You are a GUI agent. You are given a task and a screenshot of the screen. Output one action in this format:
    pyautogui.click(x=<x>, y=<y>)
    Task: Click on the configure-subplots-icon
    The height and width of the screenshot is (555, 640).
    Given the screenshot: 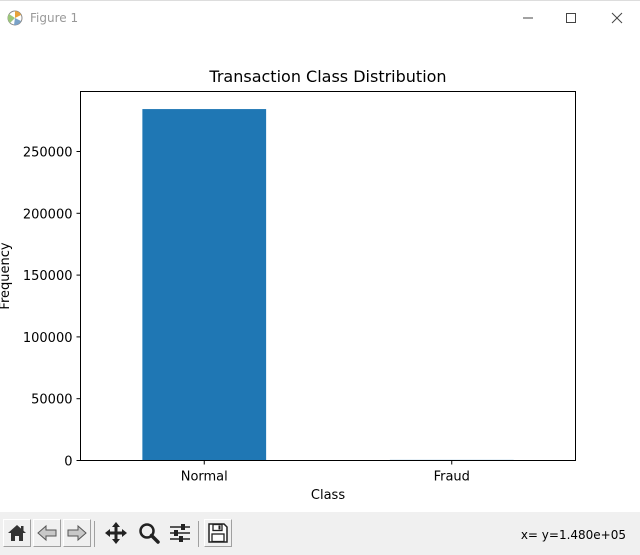 What is the action you would take?
    pyautogui.click(x=180, y=533)
    